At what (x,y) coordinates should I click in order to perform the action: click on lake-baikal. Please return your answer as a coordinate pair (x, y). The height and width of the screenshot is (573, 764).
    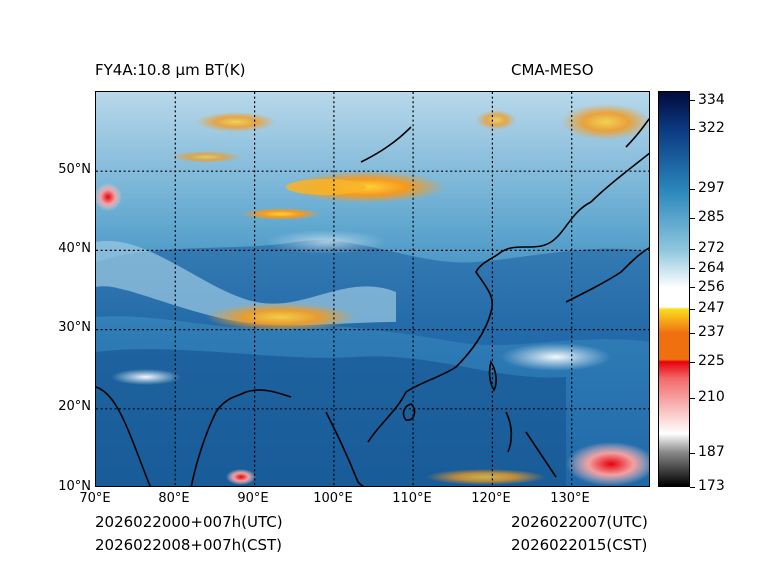
    Looking at the image, I should click on (386, 144).